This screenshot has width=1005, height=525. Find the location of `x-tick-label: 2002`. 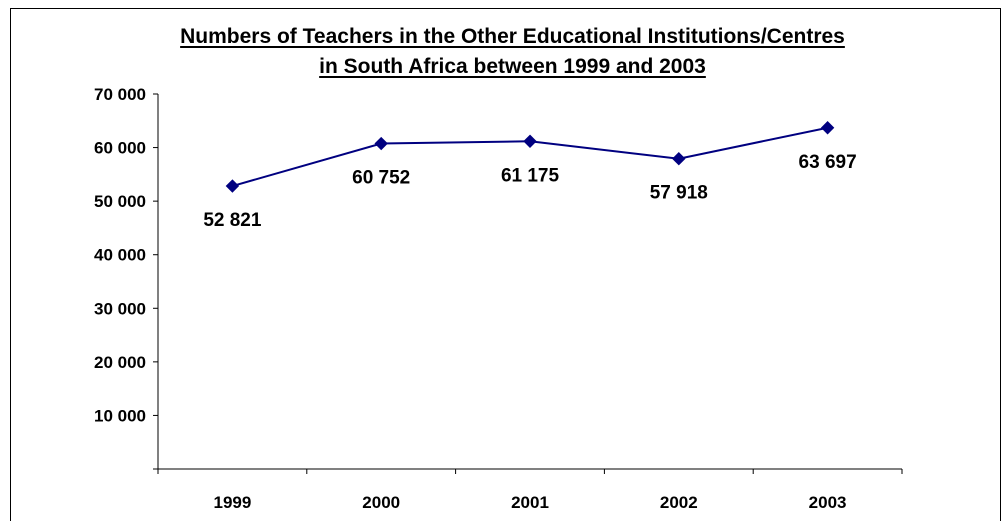

x-tick-label: 2002 is located at coordinates (679, 502).